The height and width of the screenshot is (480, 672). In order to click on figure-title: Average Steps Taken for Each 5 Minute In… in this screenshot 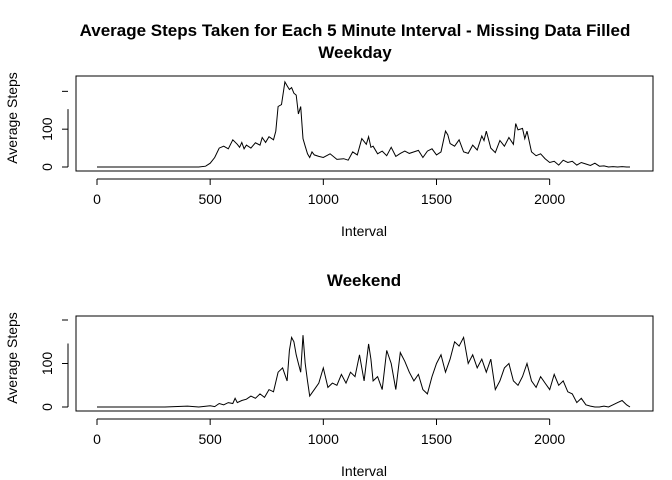, I will do `click(355, 30)`.